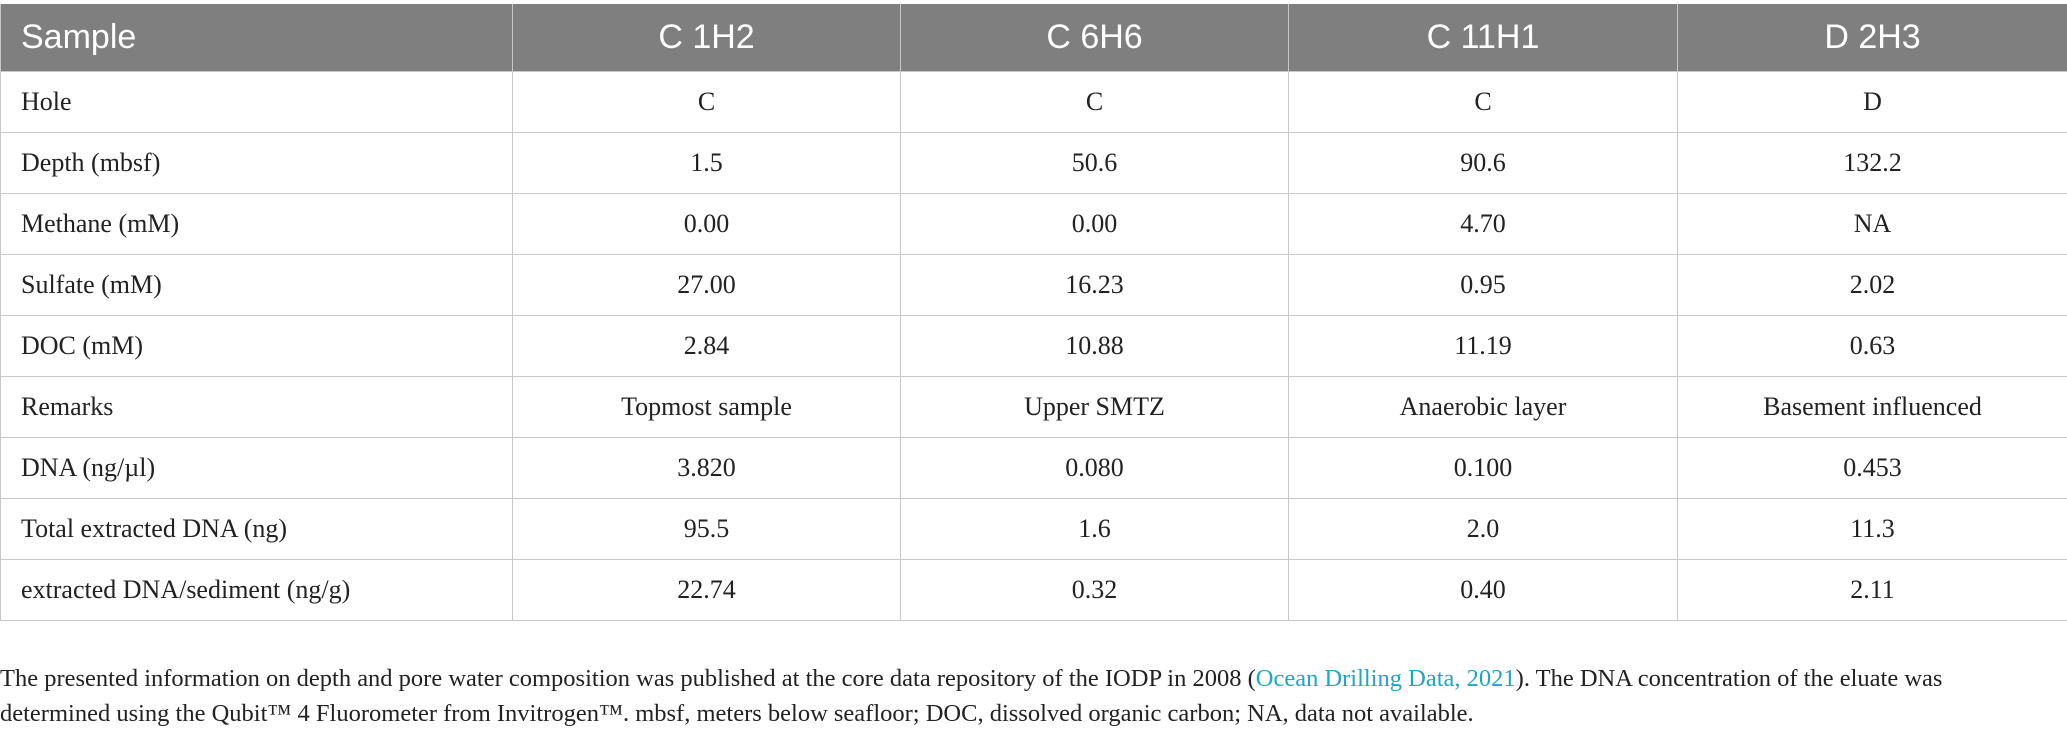 The height and width of the screenshot is (731, 2067). I want to click on table-cell: Basement influenced, so click(1872, 407).